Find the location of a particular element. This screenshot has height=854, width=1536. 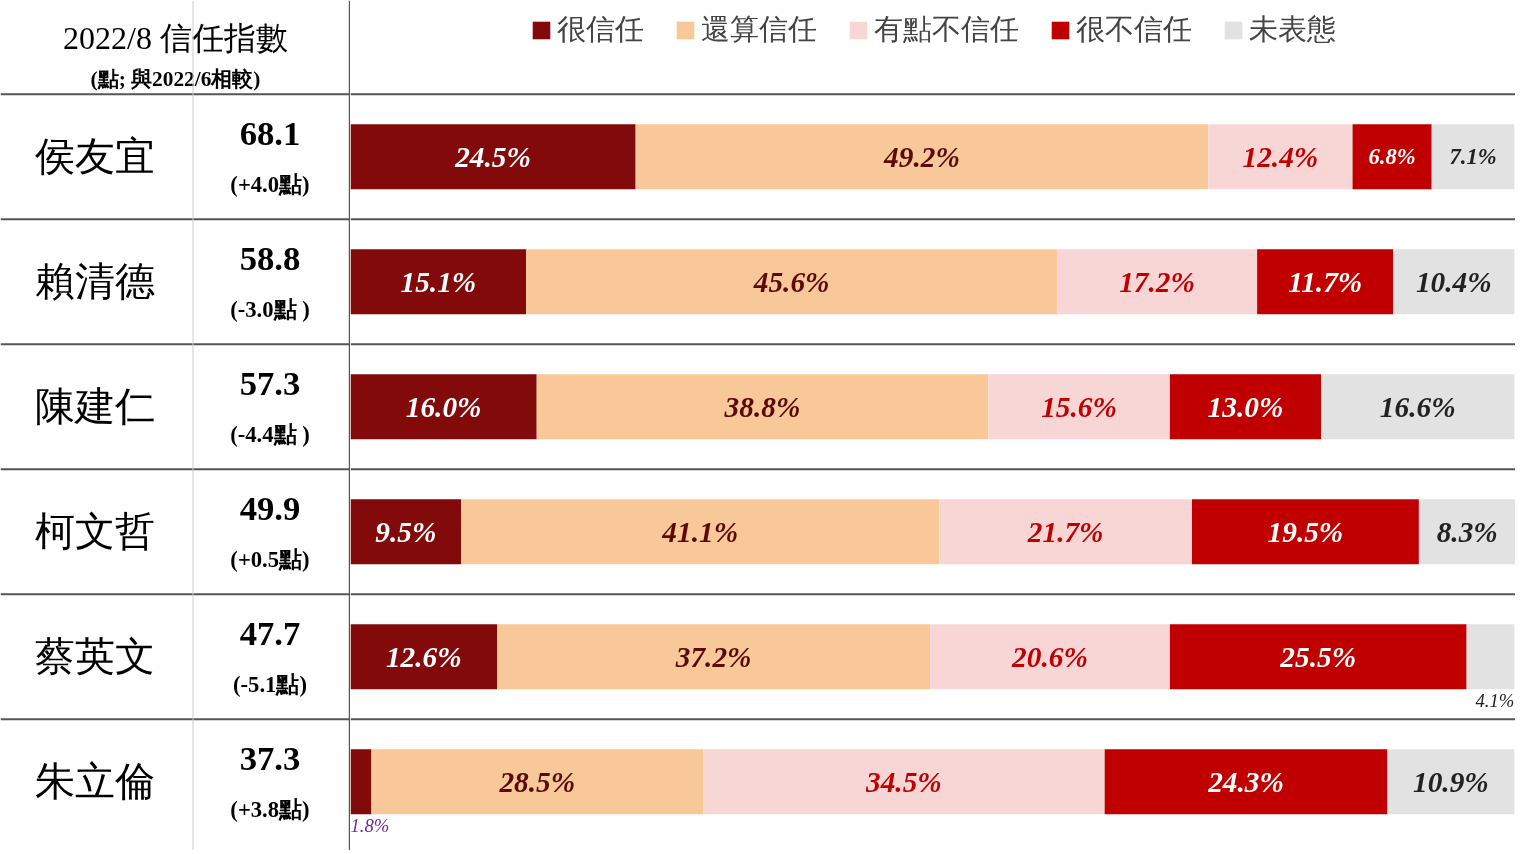

data-label: 21.7% is located at coordinates (1065, 531).